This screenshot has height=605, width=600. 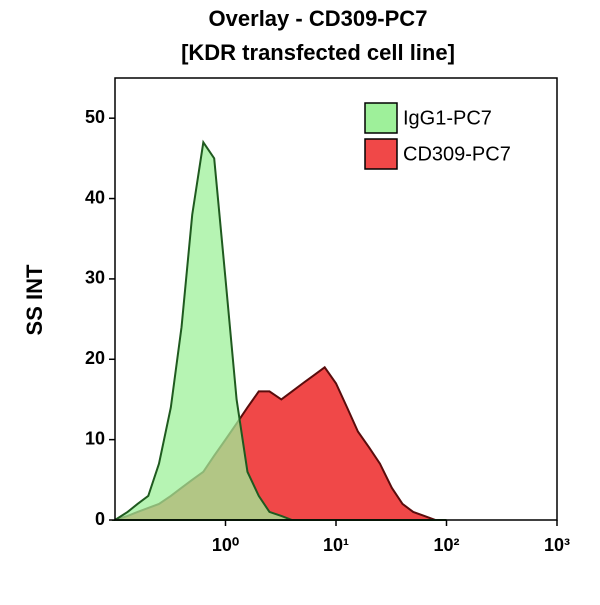 I want to click on x-tick-label: 10¹, so click(x=336, y=545).